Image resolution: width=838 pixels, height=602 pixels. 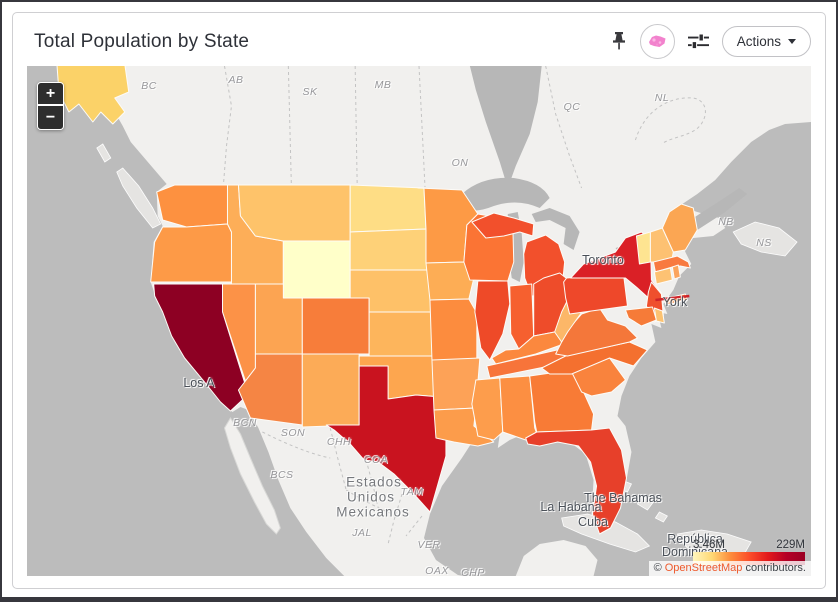 I want to click on map-zoom-control: + −, so click(x=50, y=106).